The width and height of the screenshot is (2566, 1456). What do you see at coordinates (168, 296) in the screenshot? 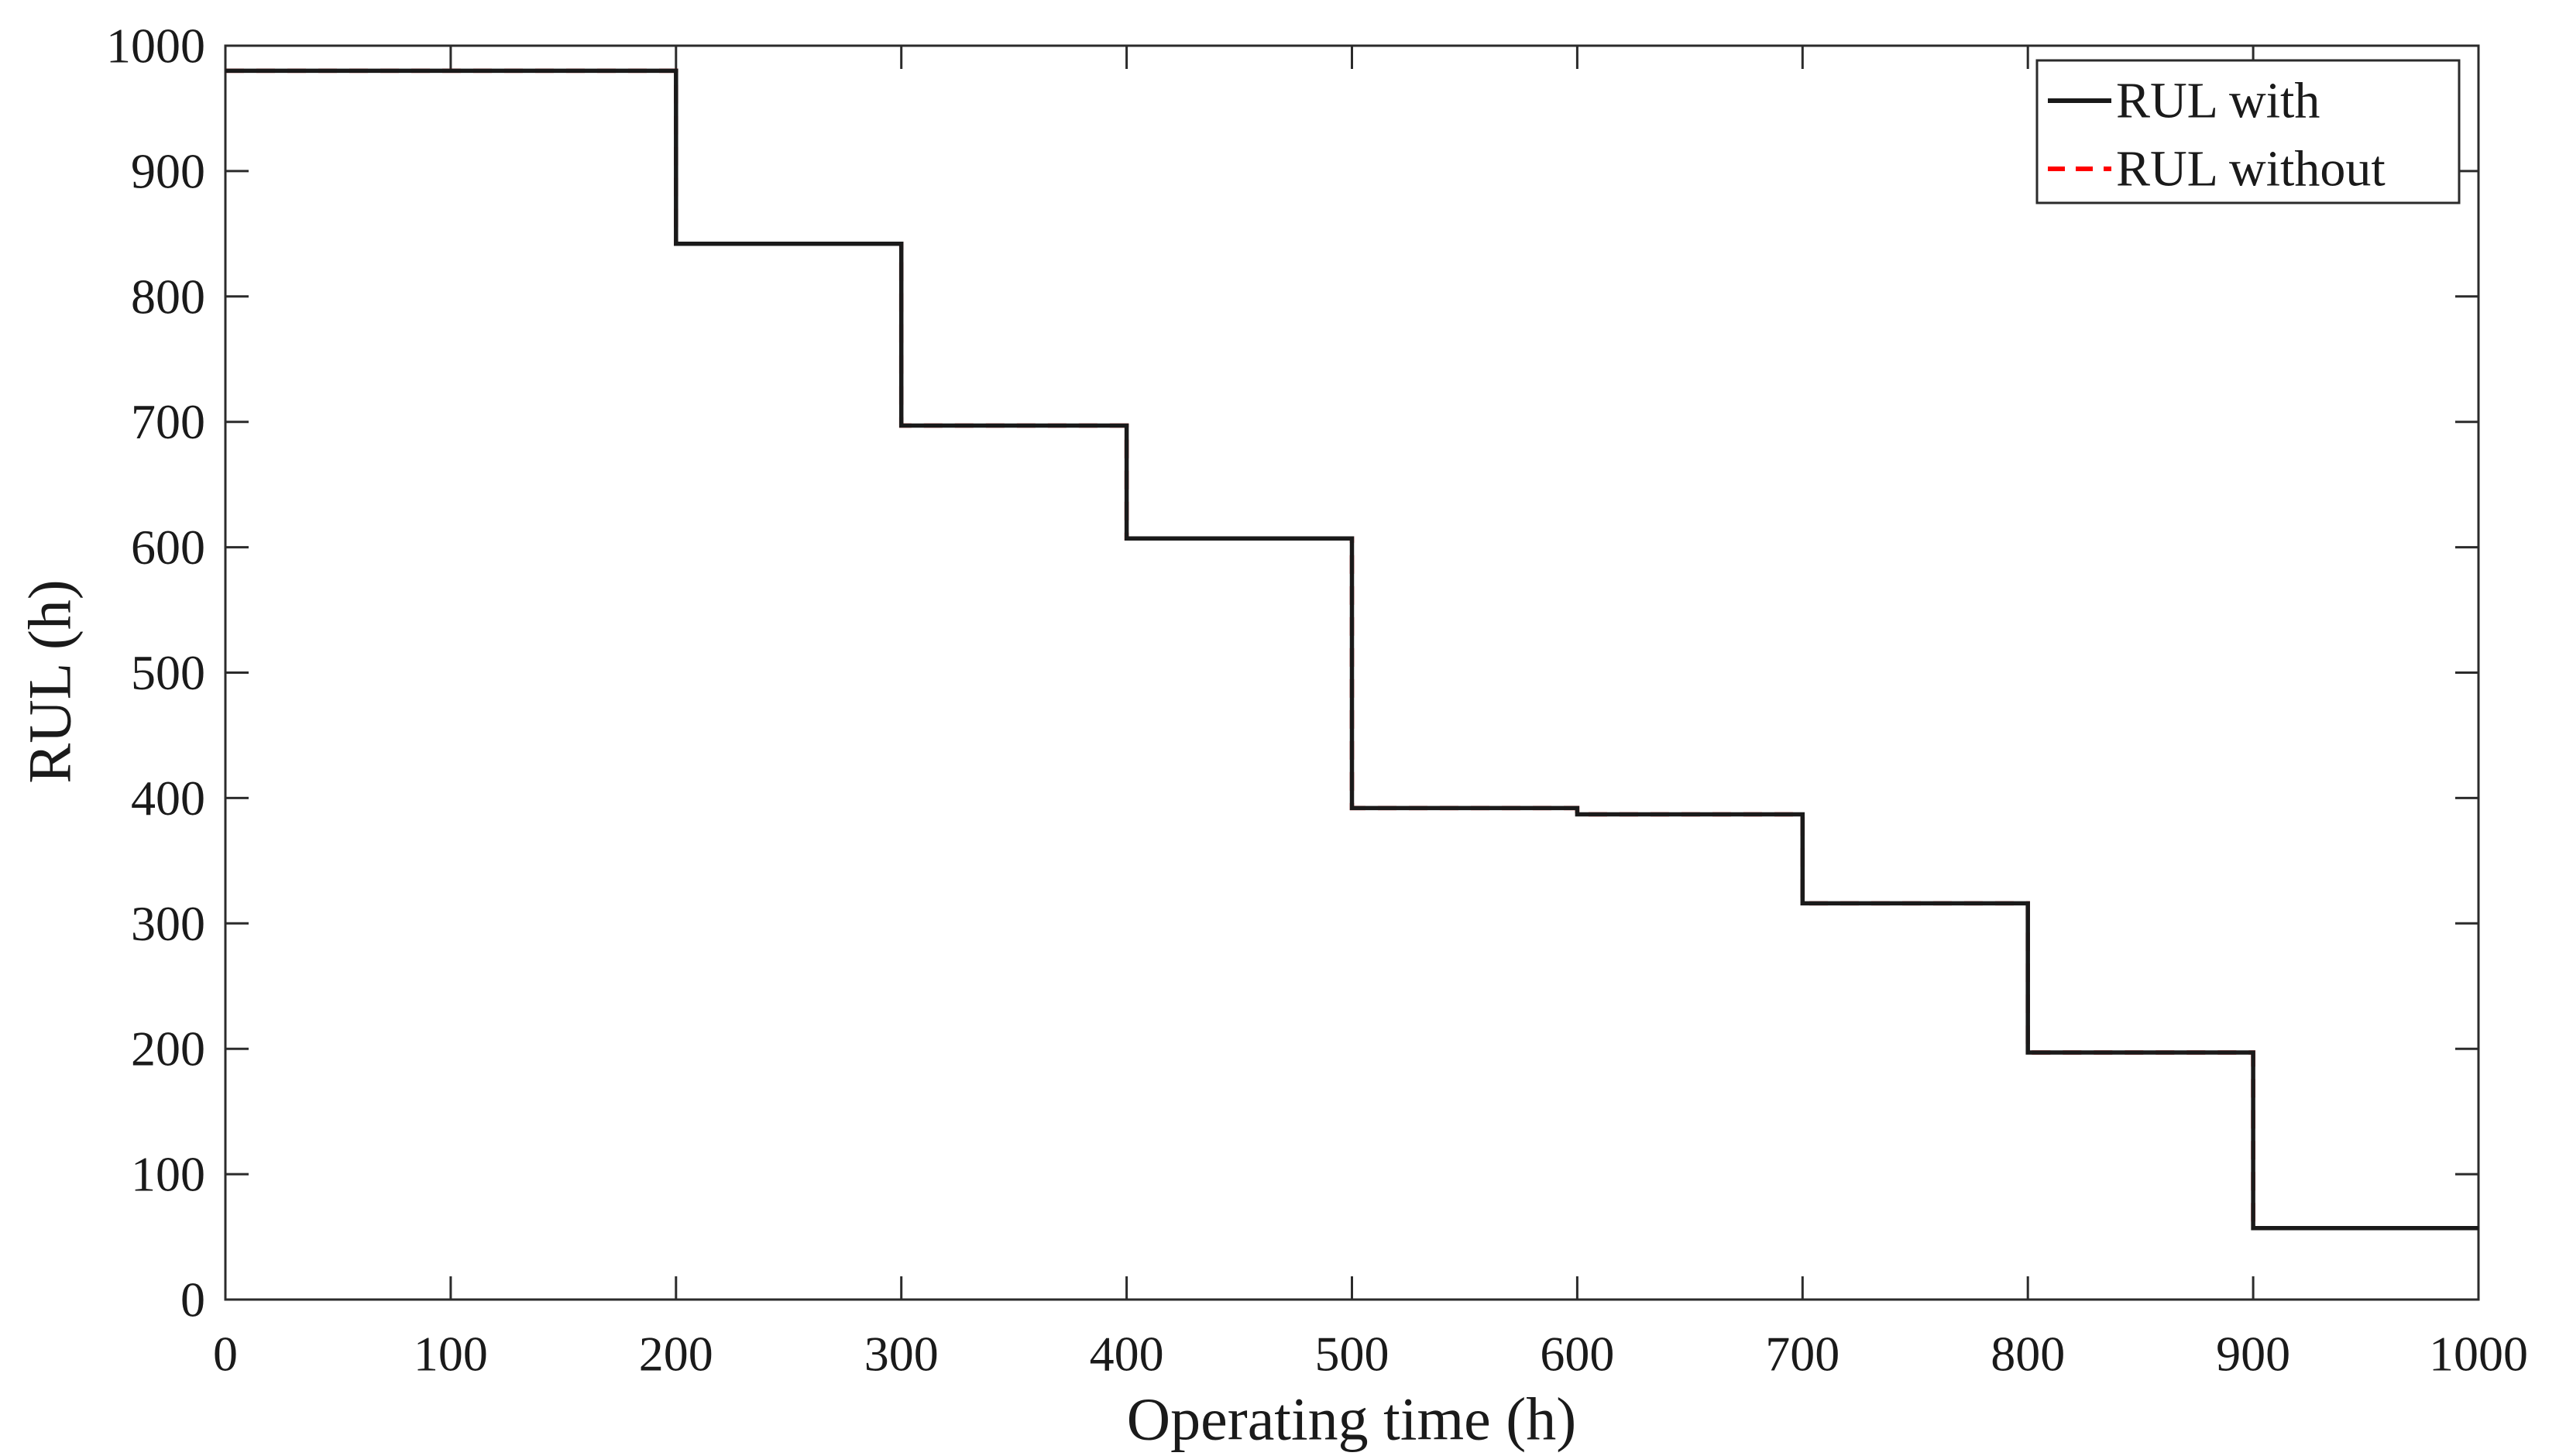
I see `y-tick-label: 800` at bounding box center [168, 296].